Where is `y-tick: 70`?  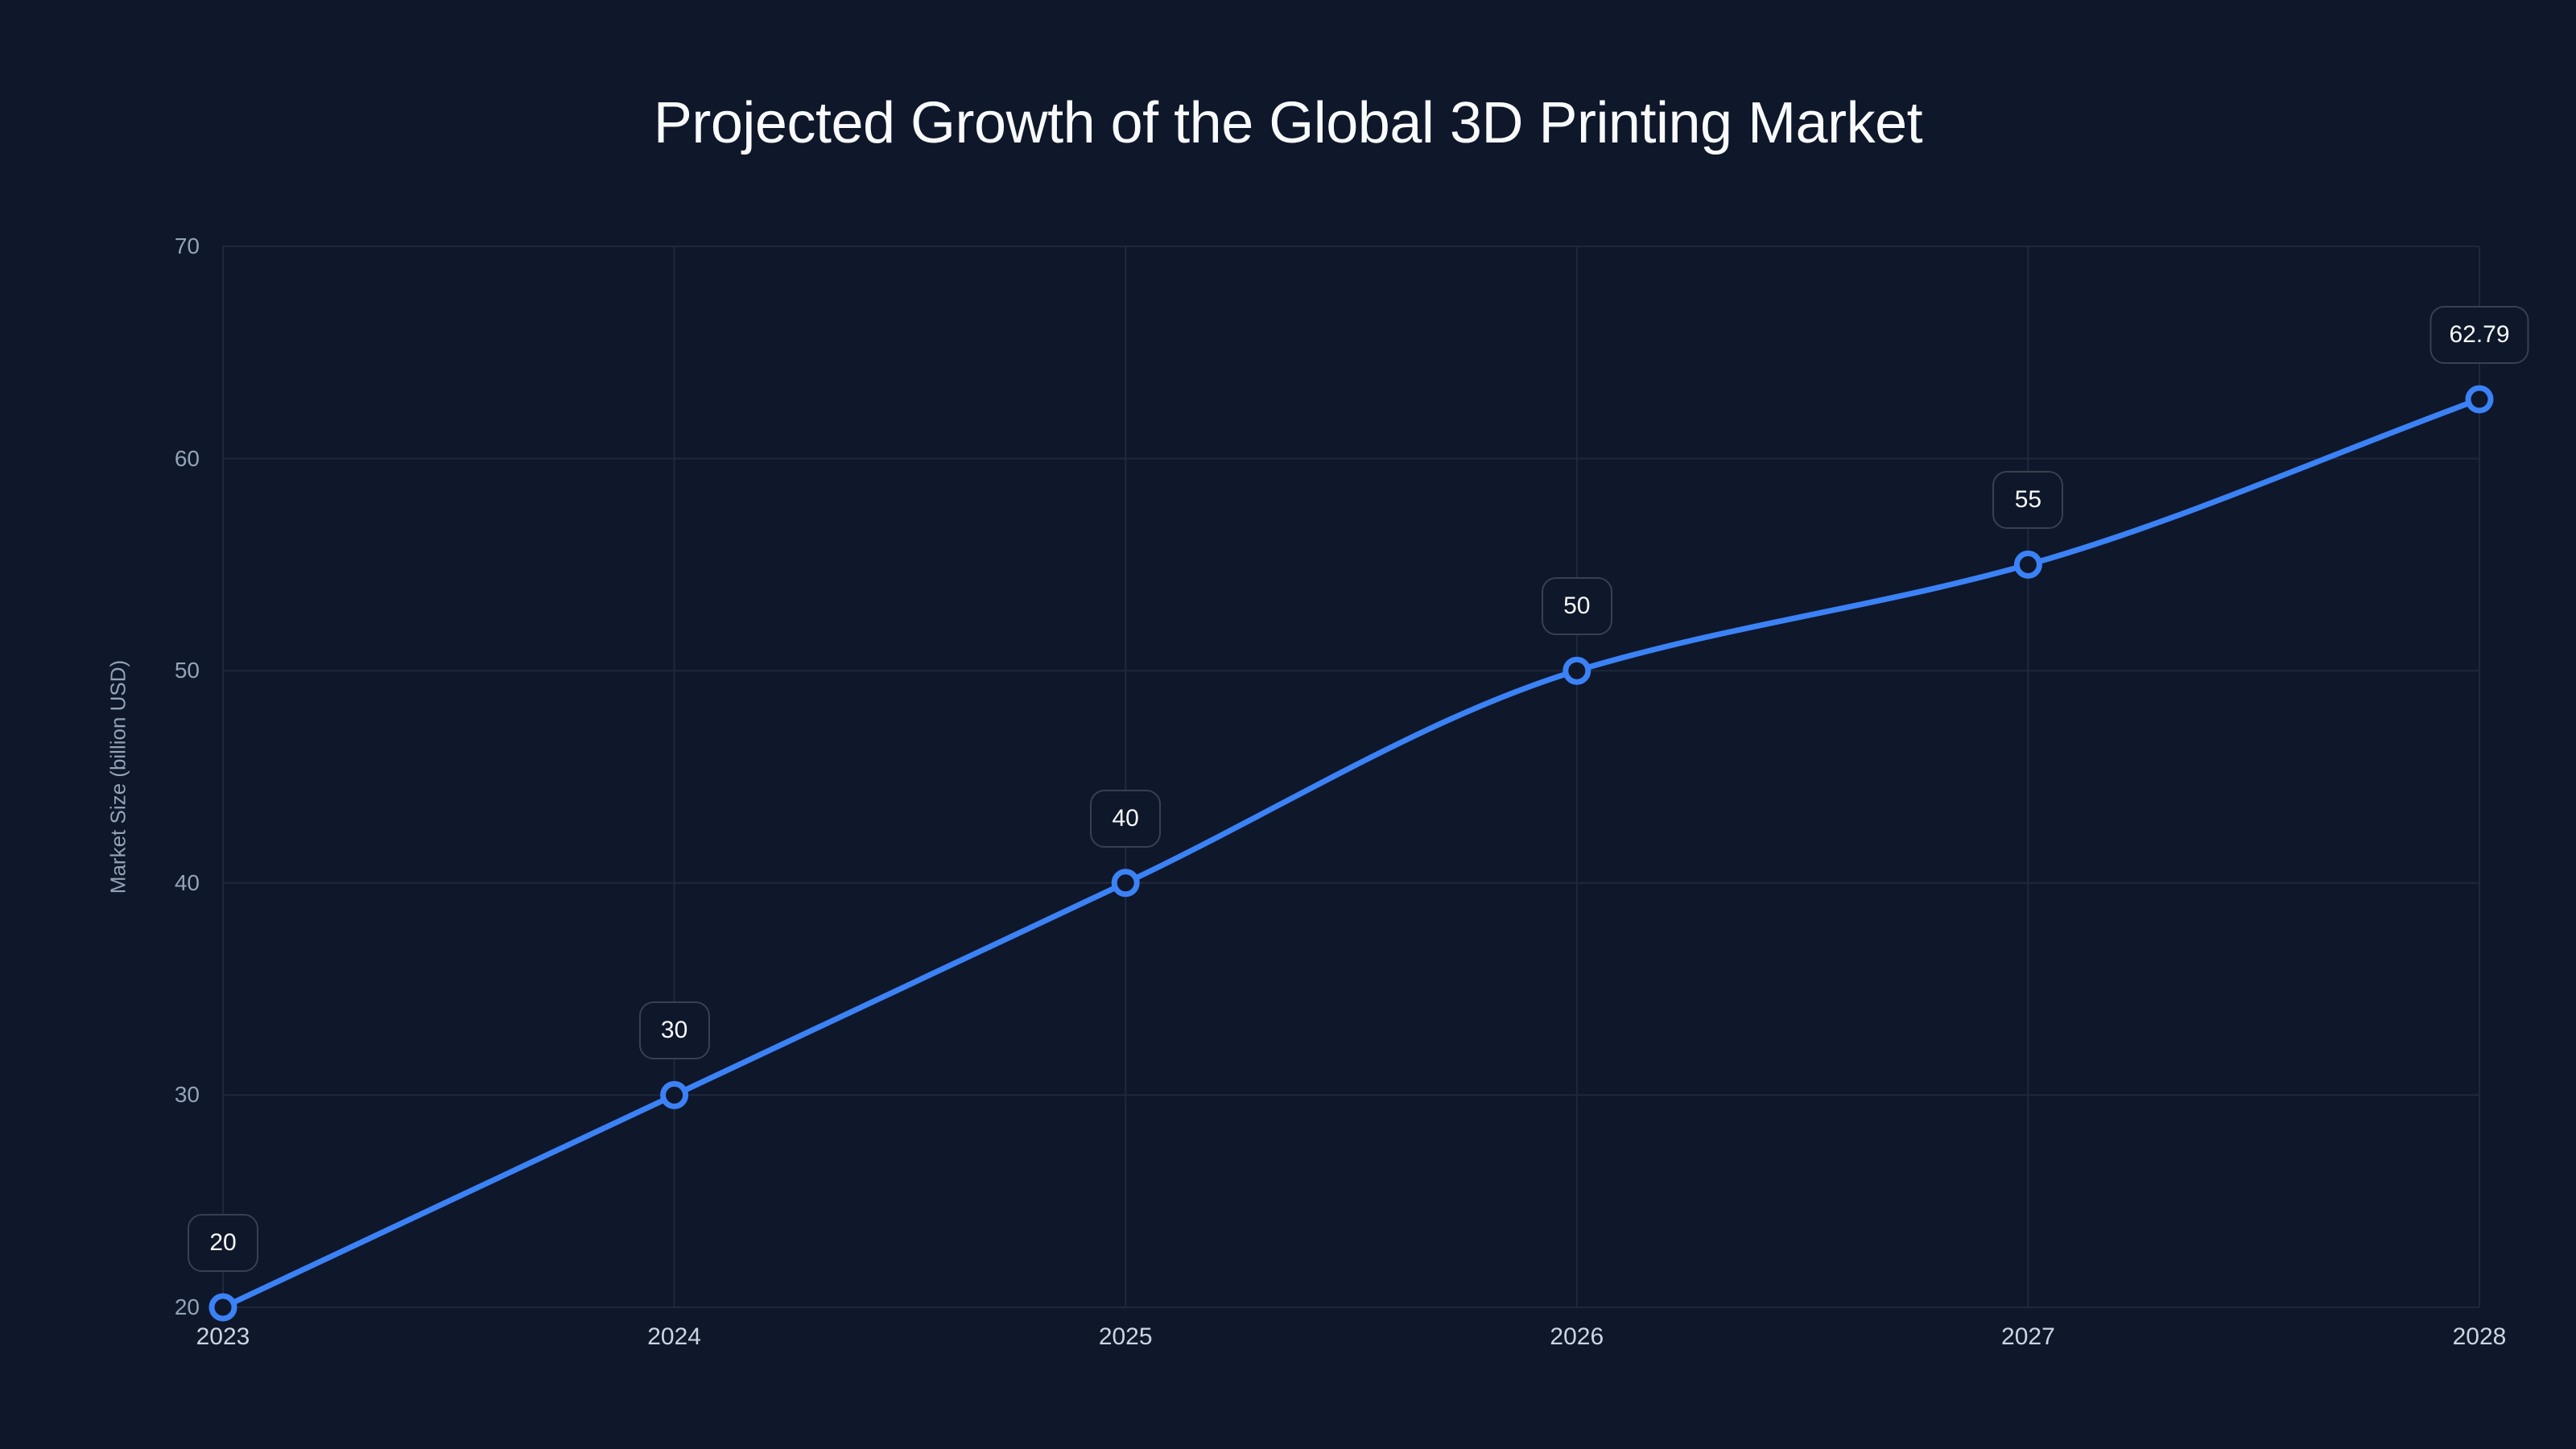 y-tick: 70 is located at coordinates (187, 245).